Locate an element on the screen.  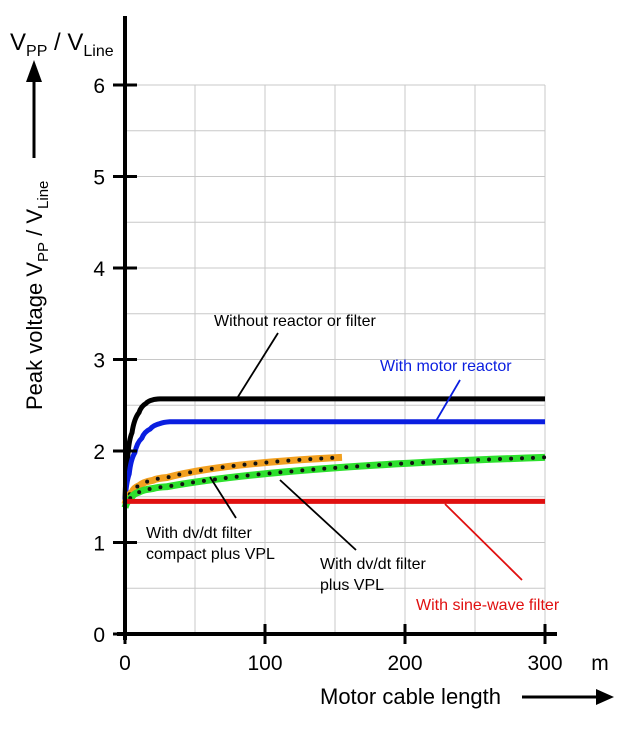
series-without-reactor-or-filter-line is located at coordinates (333, 449).